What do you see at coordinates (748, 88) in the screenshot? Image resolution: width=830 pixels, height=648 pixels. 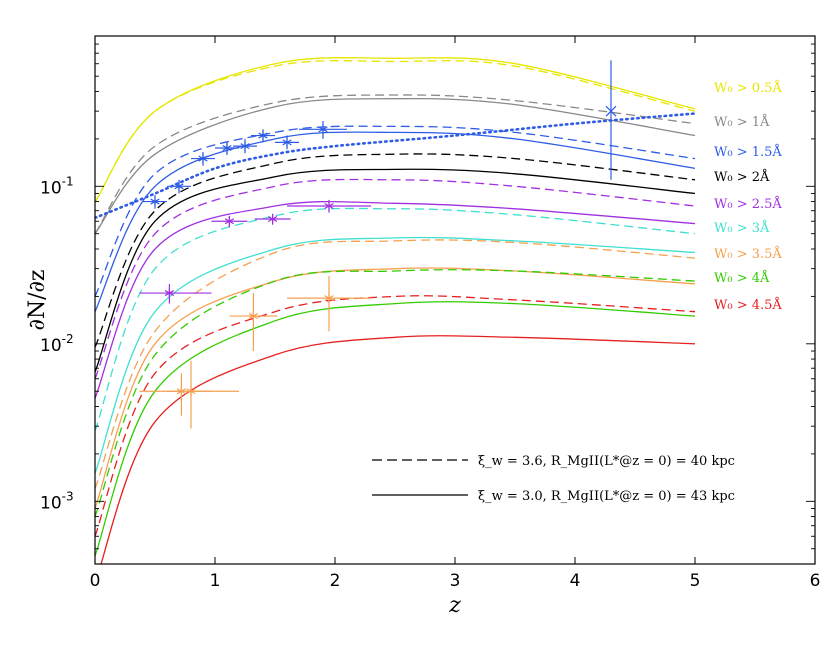 I see `series-label: W₀ > 0.5Å` at bounding box center [748, 88].